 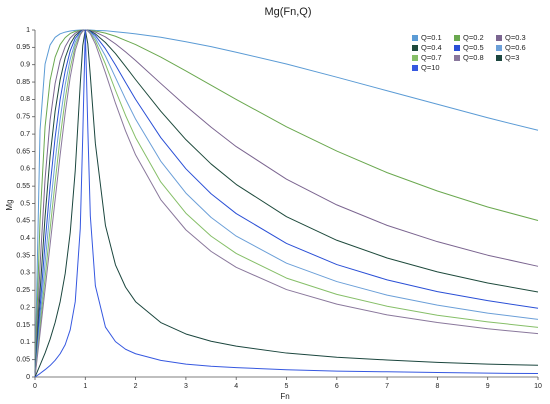 I want to click on x-tick-label: 0, so click(x=35, y=386).